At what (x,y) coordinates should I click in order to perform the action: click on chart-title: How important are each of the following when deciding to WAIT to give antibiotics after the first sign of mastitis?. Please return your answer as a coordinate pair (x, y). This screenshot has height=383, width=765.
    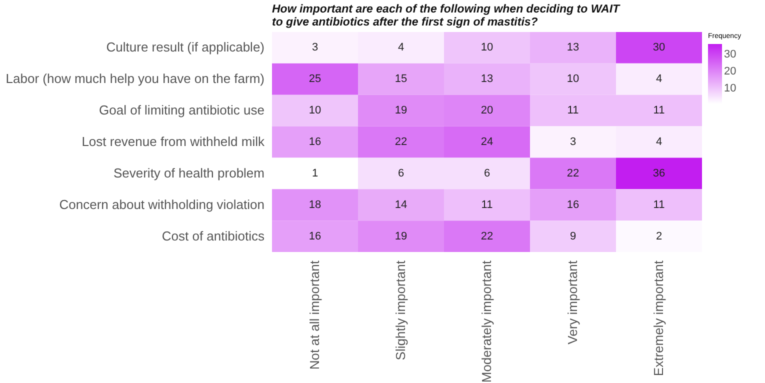
    Looking at the image, I should click on (446, 16).